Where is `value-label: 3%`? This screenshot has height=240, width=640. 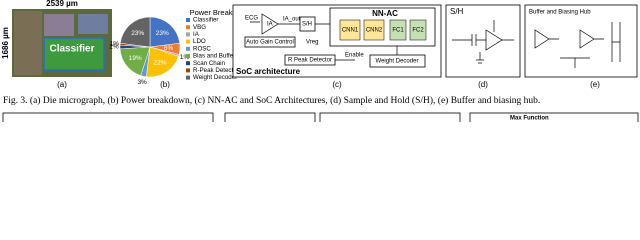
value-label: 3% is located at coordinates (142, 82).